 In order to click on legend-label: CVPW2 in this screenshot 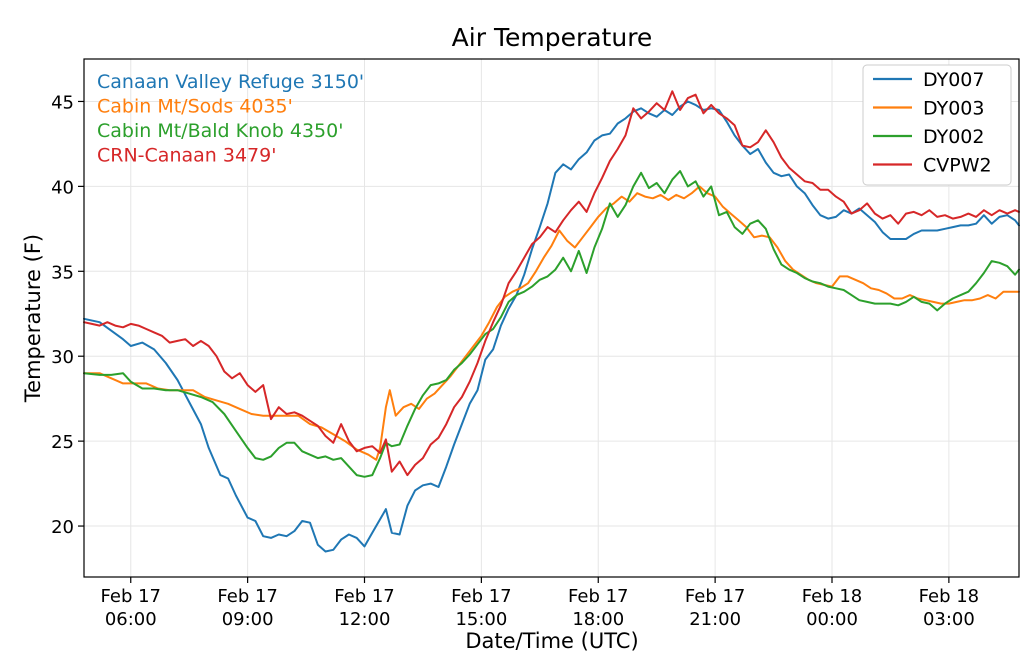, I will do `click(957, 166)`.